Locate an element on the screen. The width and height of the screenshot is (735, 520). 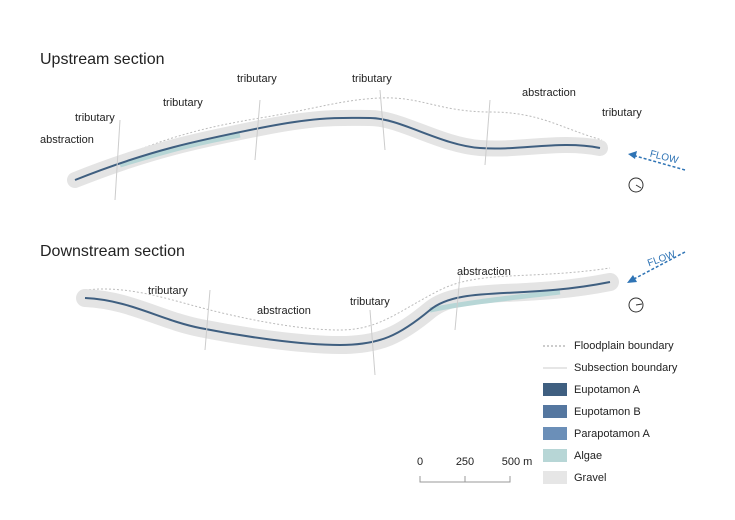
scale-label: 250 is located at coordinates (465, 462).